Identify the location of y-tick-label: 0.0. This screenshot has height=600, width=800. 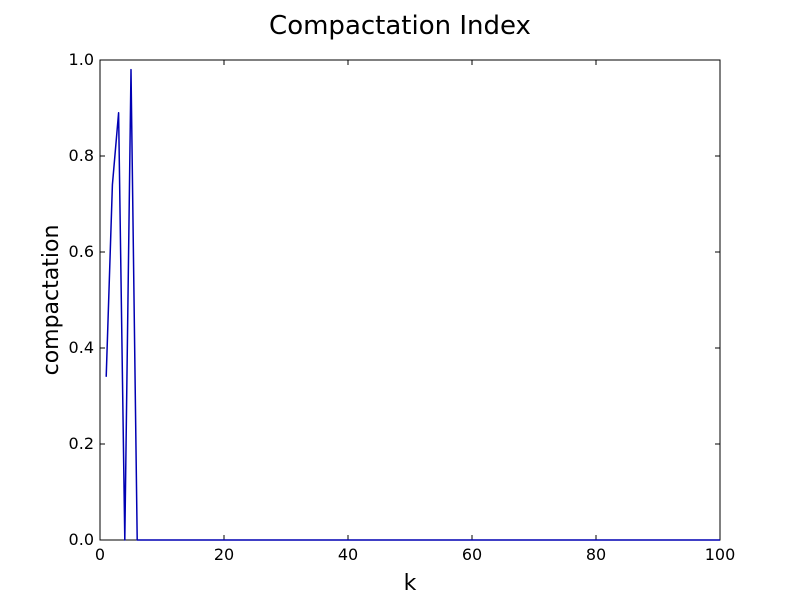
(81, 539).